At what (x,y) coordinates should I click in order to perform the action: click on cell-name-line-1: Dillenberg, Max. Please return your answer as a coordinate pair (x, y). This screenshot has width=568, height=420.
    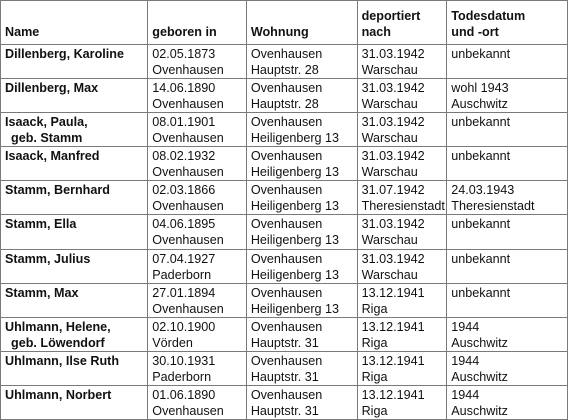
    Looking at the image, I should click on (52, 88).